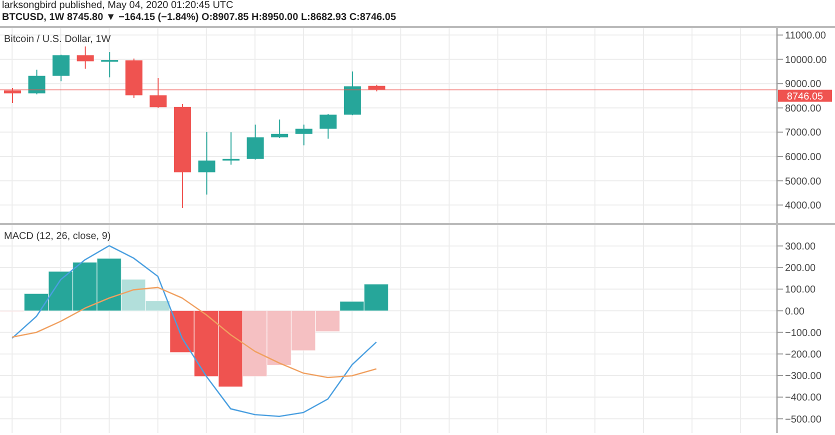 The width and height of the screenshot is (835, 435). Describe the element at coordinates (803, 206) in the screenshot. I see `y-tick-label: 4000.00` at that location.